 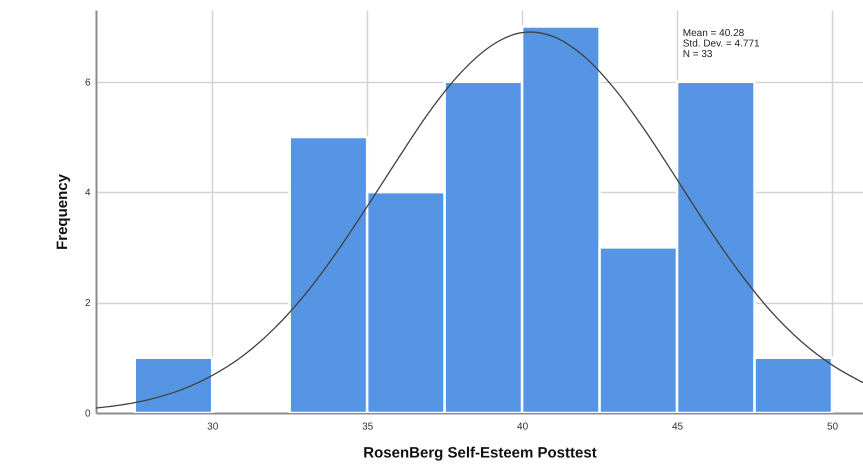 What do you see at coordinates (480, 453) in the screenshot?
I see `x-axis-title: RosenBerg Self-Esteem Posttest` at bounding box center [480, 453].